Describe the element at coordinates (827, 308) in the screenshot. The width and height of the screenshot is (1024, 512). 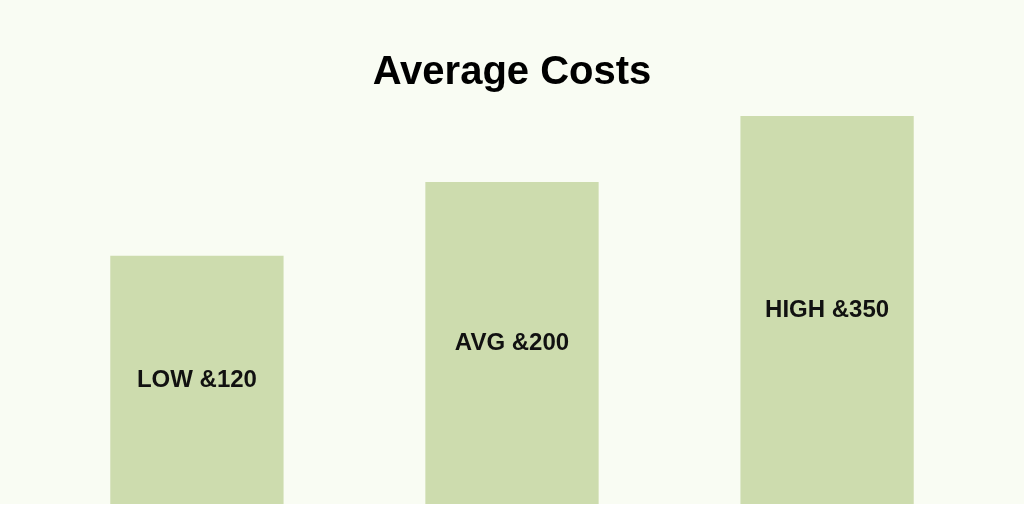
I see `x-tick-label: HIGH &350` at that location.